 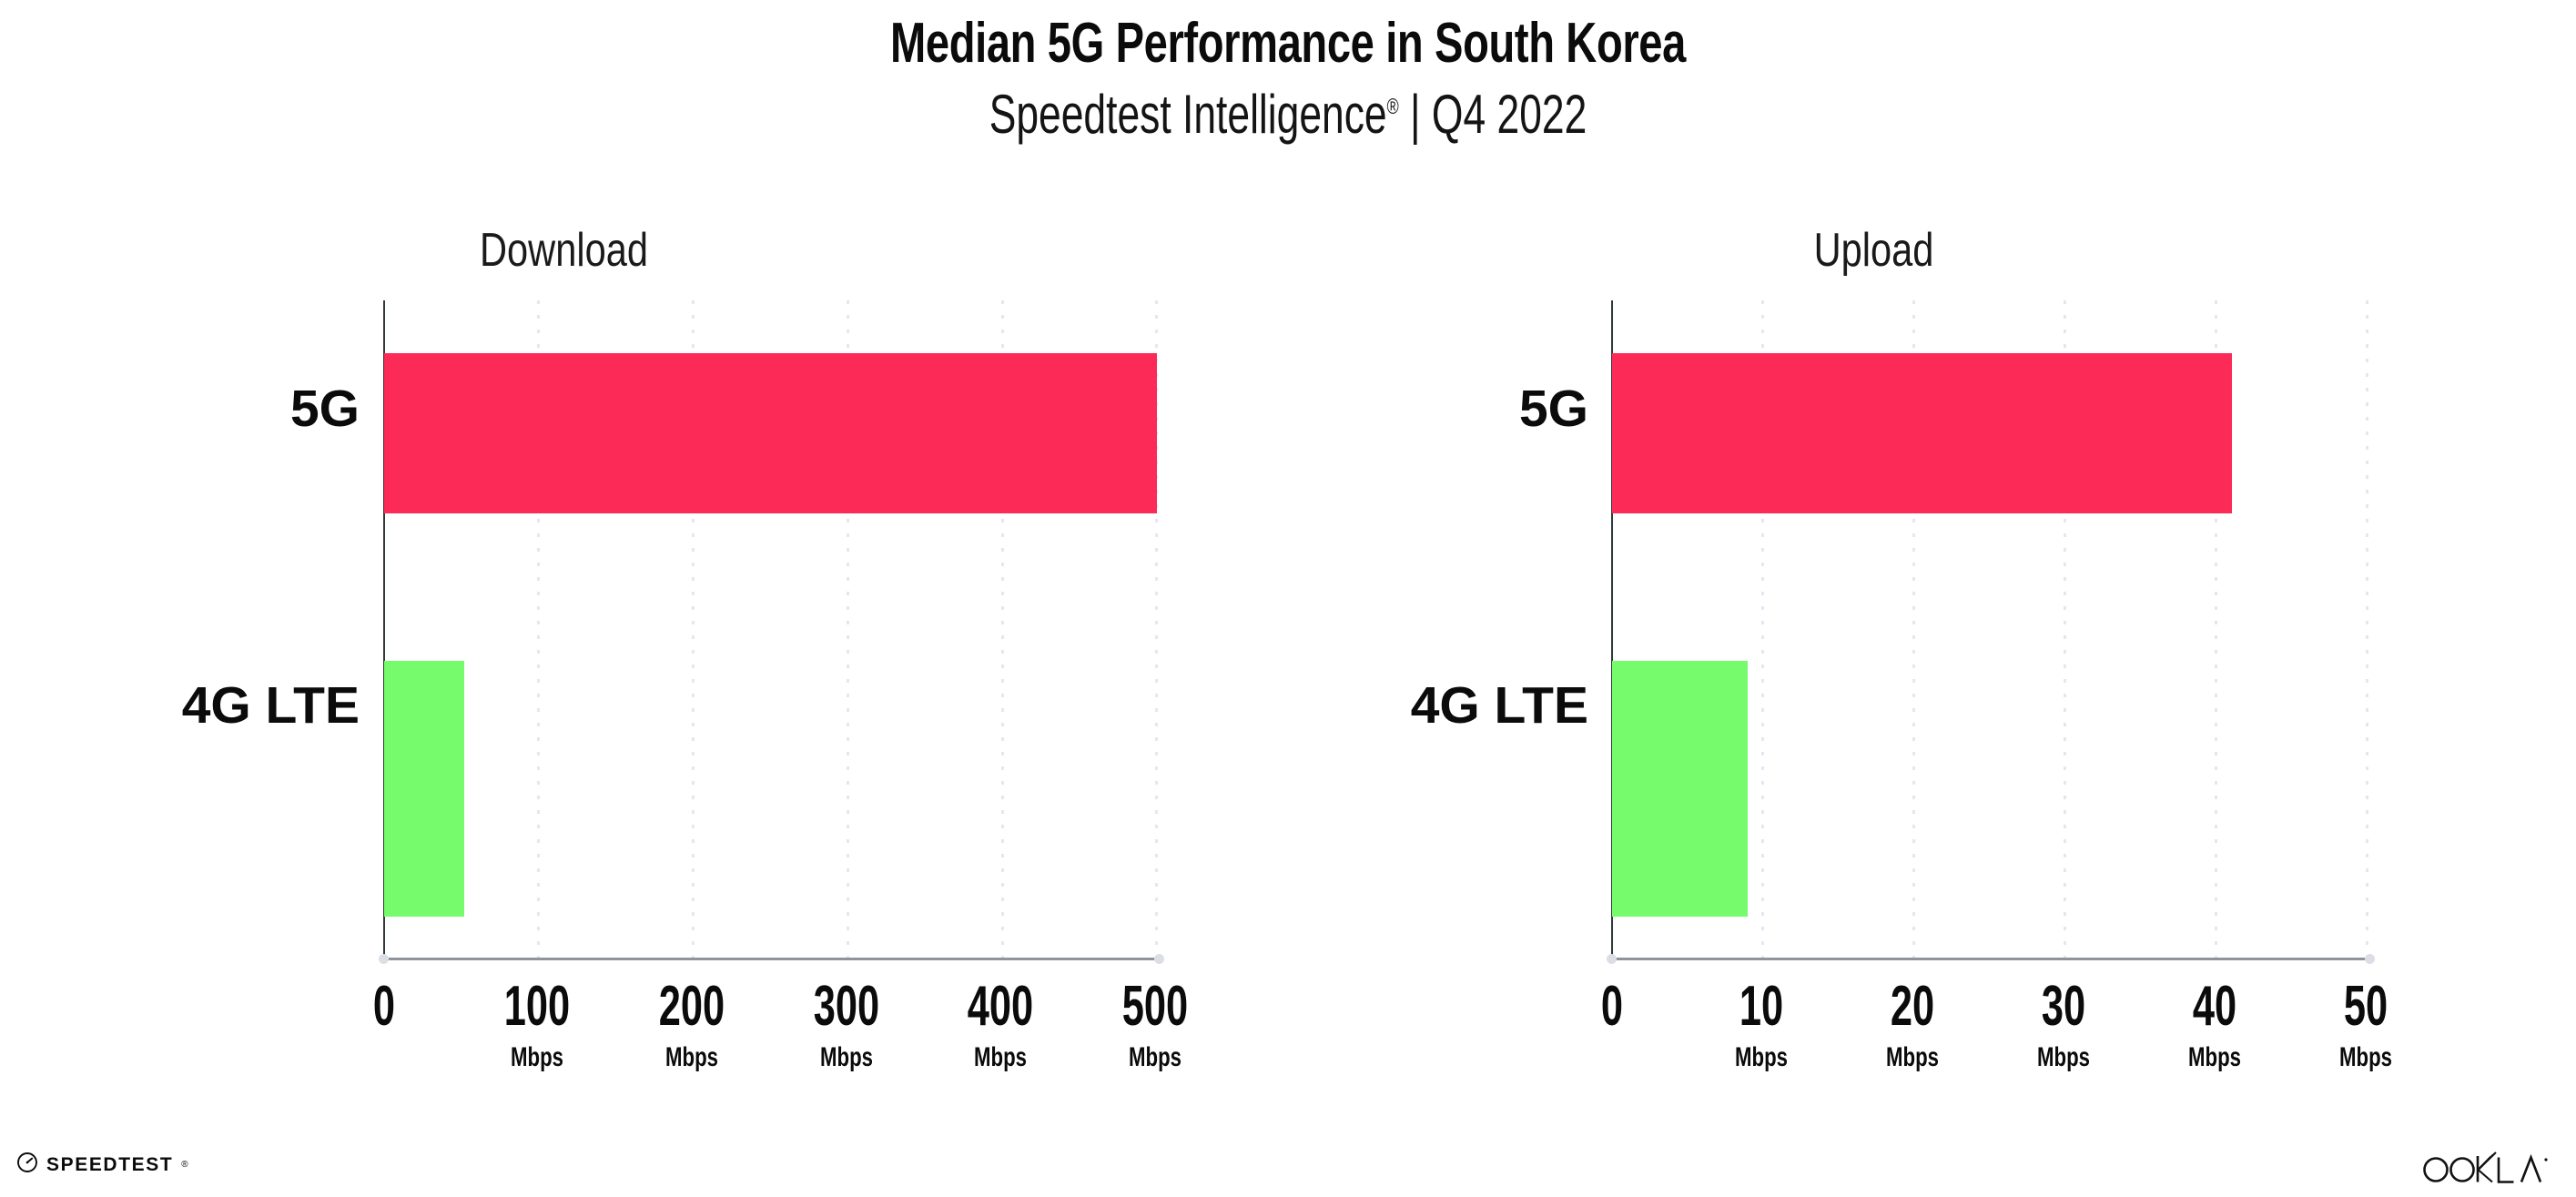 I want to click on x-tick-upload-50: 50 Mbps, so click(x=2366, y=1026).